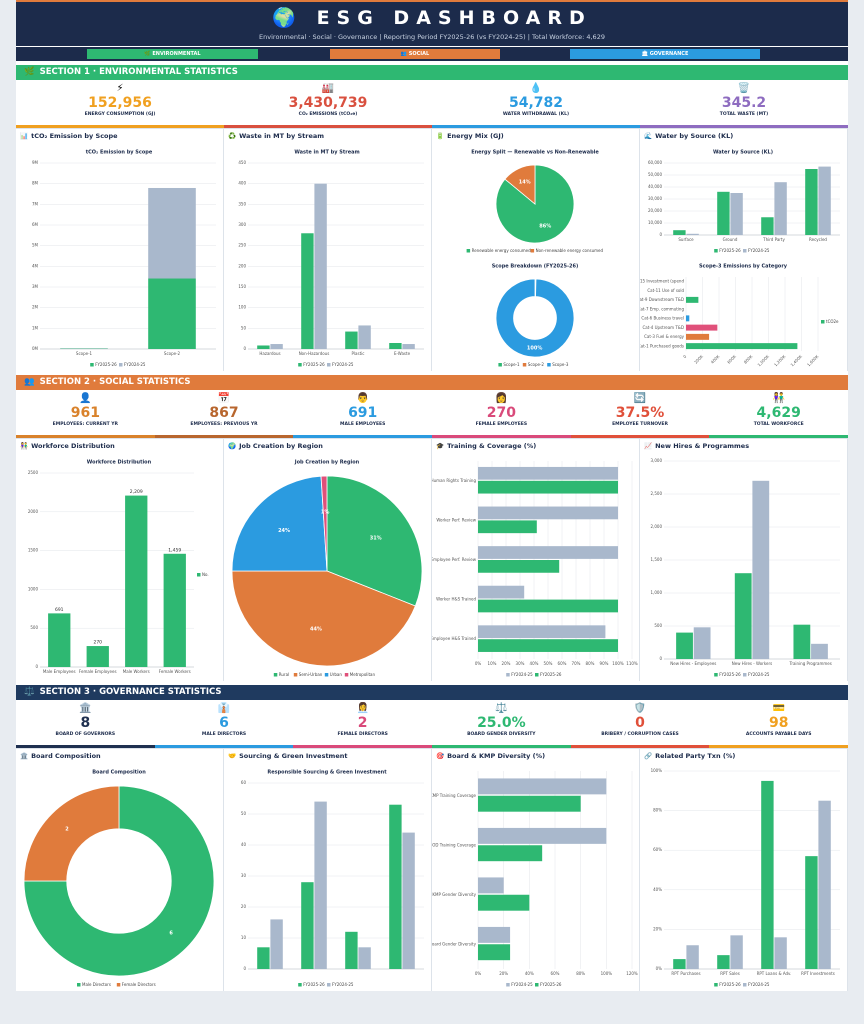  What do you see at coordinates (29, 382) in the screenshot?
I see `section-icon: 👥` at bounding box center [29, 382].